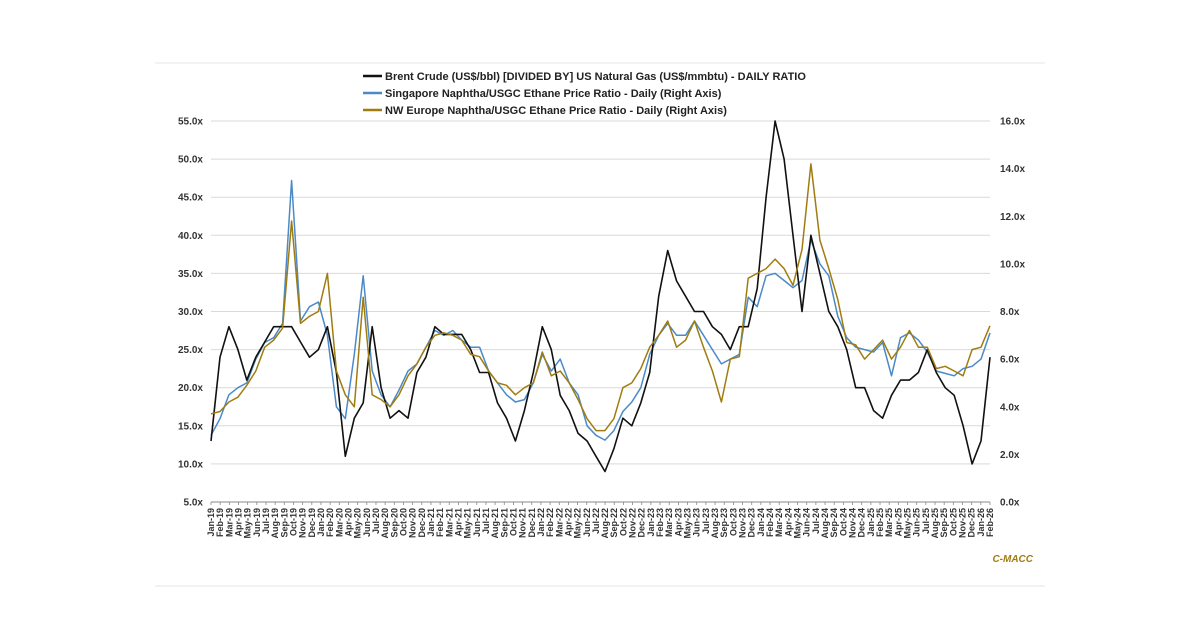 The image size is (1200, 632). What do you see at coordinates (935, 523) in the screenshot?
I see `x-tick-label: Aug-25` at bounding box center [935, 523].